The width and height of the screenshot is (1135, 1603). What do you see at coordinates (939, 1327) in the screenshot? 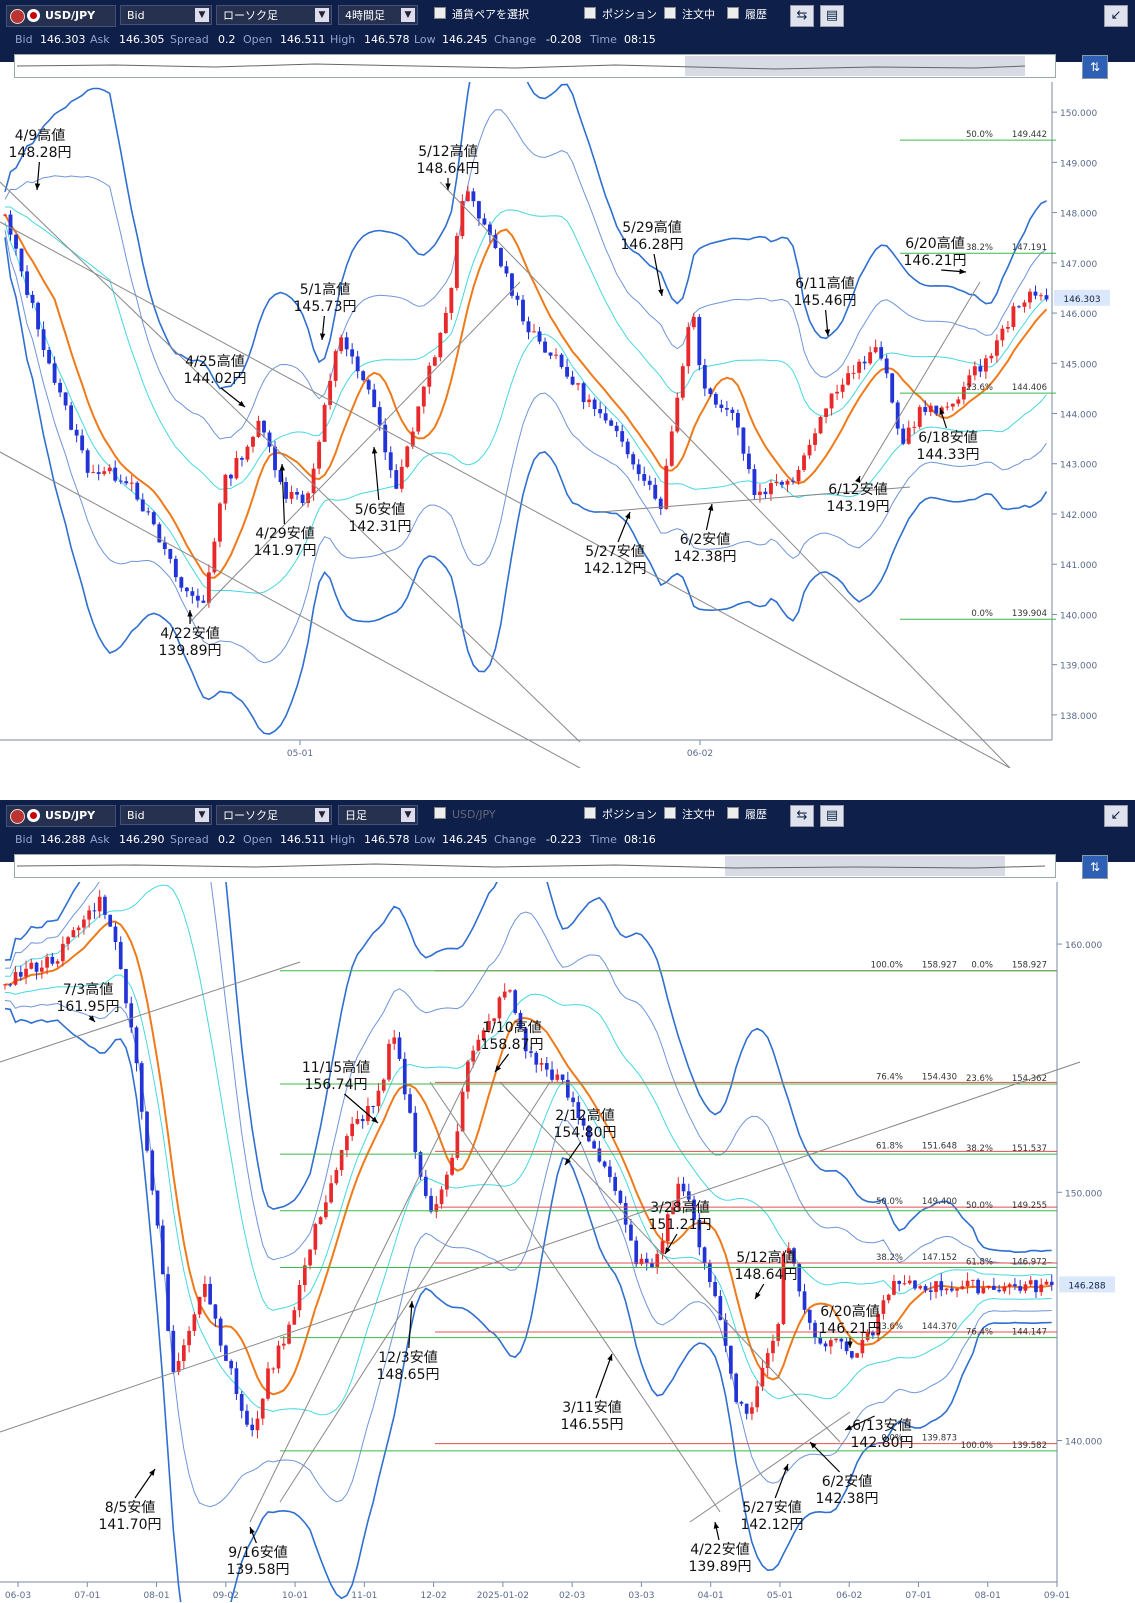
I see `fib-level-value: 144.370` at bounding box center [939, 1327].